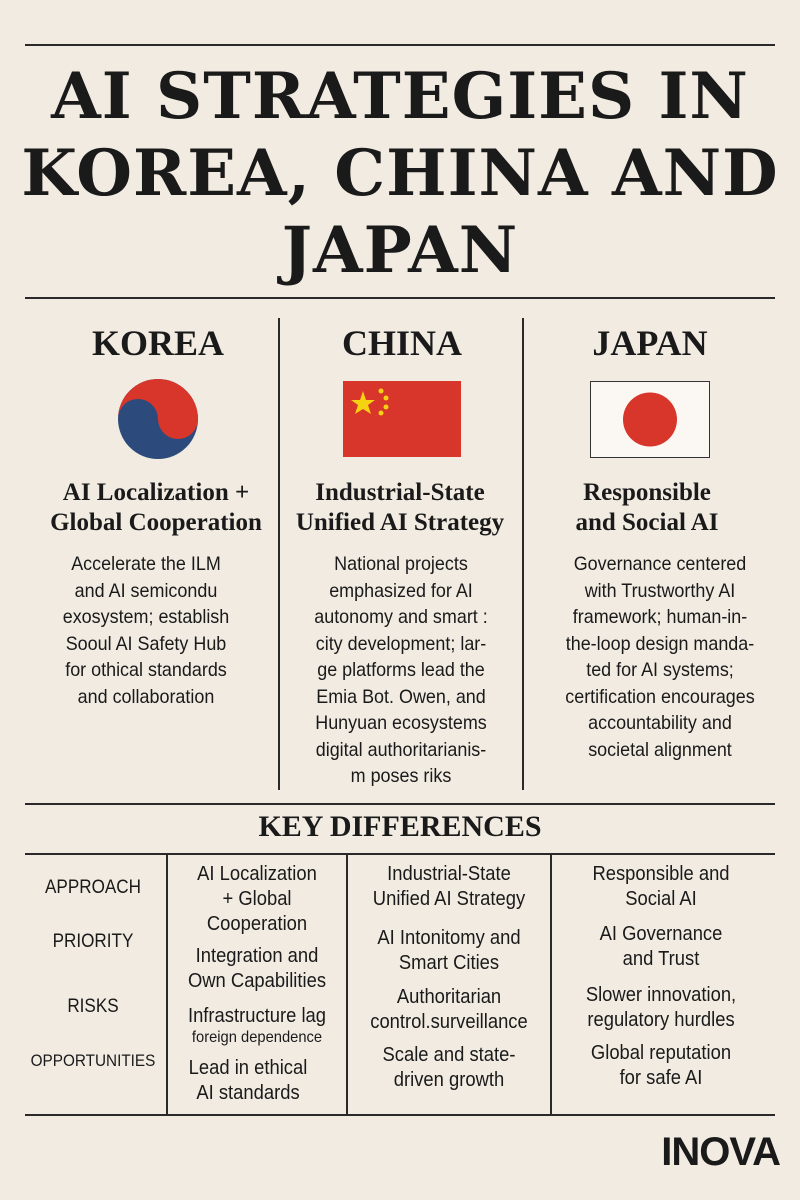  I want to click on japan-risks: Slower innovation, regulatory hurdles, so click(661, 1007).